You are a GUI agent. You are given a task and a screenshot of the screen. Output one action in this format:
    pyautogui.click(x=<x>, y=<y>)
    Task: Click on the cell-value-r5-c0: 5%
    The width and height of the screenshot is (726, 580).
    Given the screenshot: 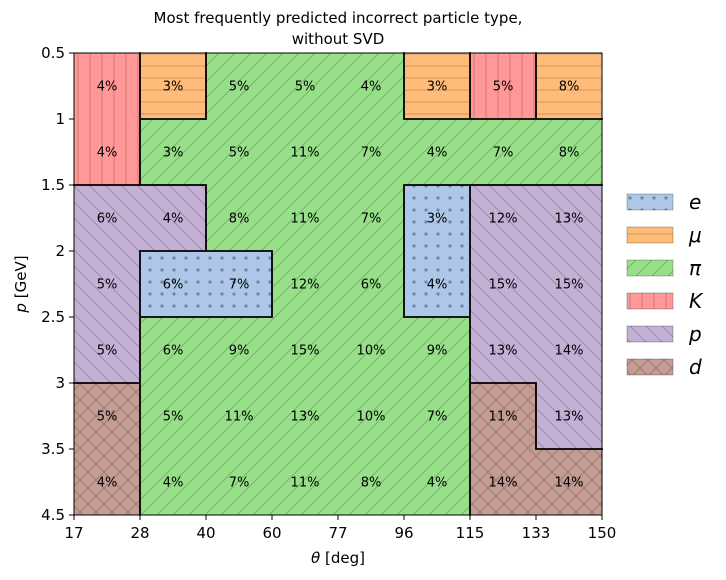 What is the action you would take?
    pyautogui.click(x=107, y=417)
    